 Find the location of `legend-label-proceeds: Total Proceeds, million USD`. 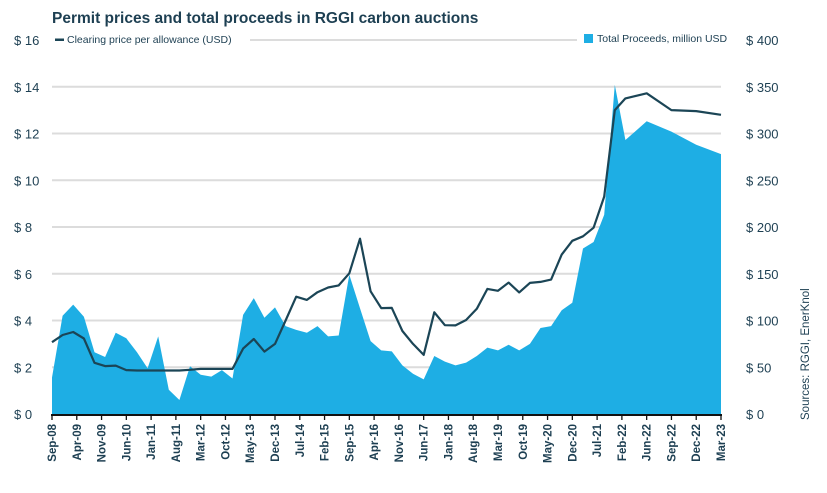

legend-label-proceeds: Total Proceeds, million USD is located at coordinates (662, 39).